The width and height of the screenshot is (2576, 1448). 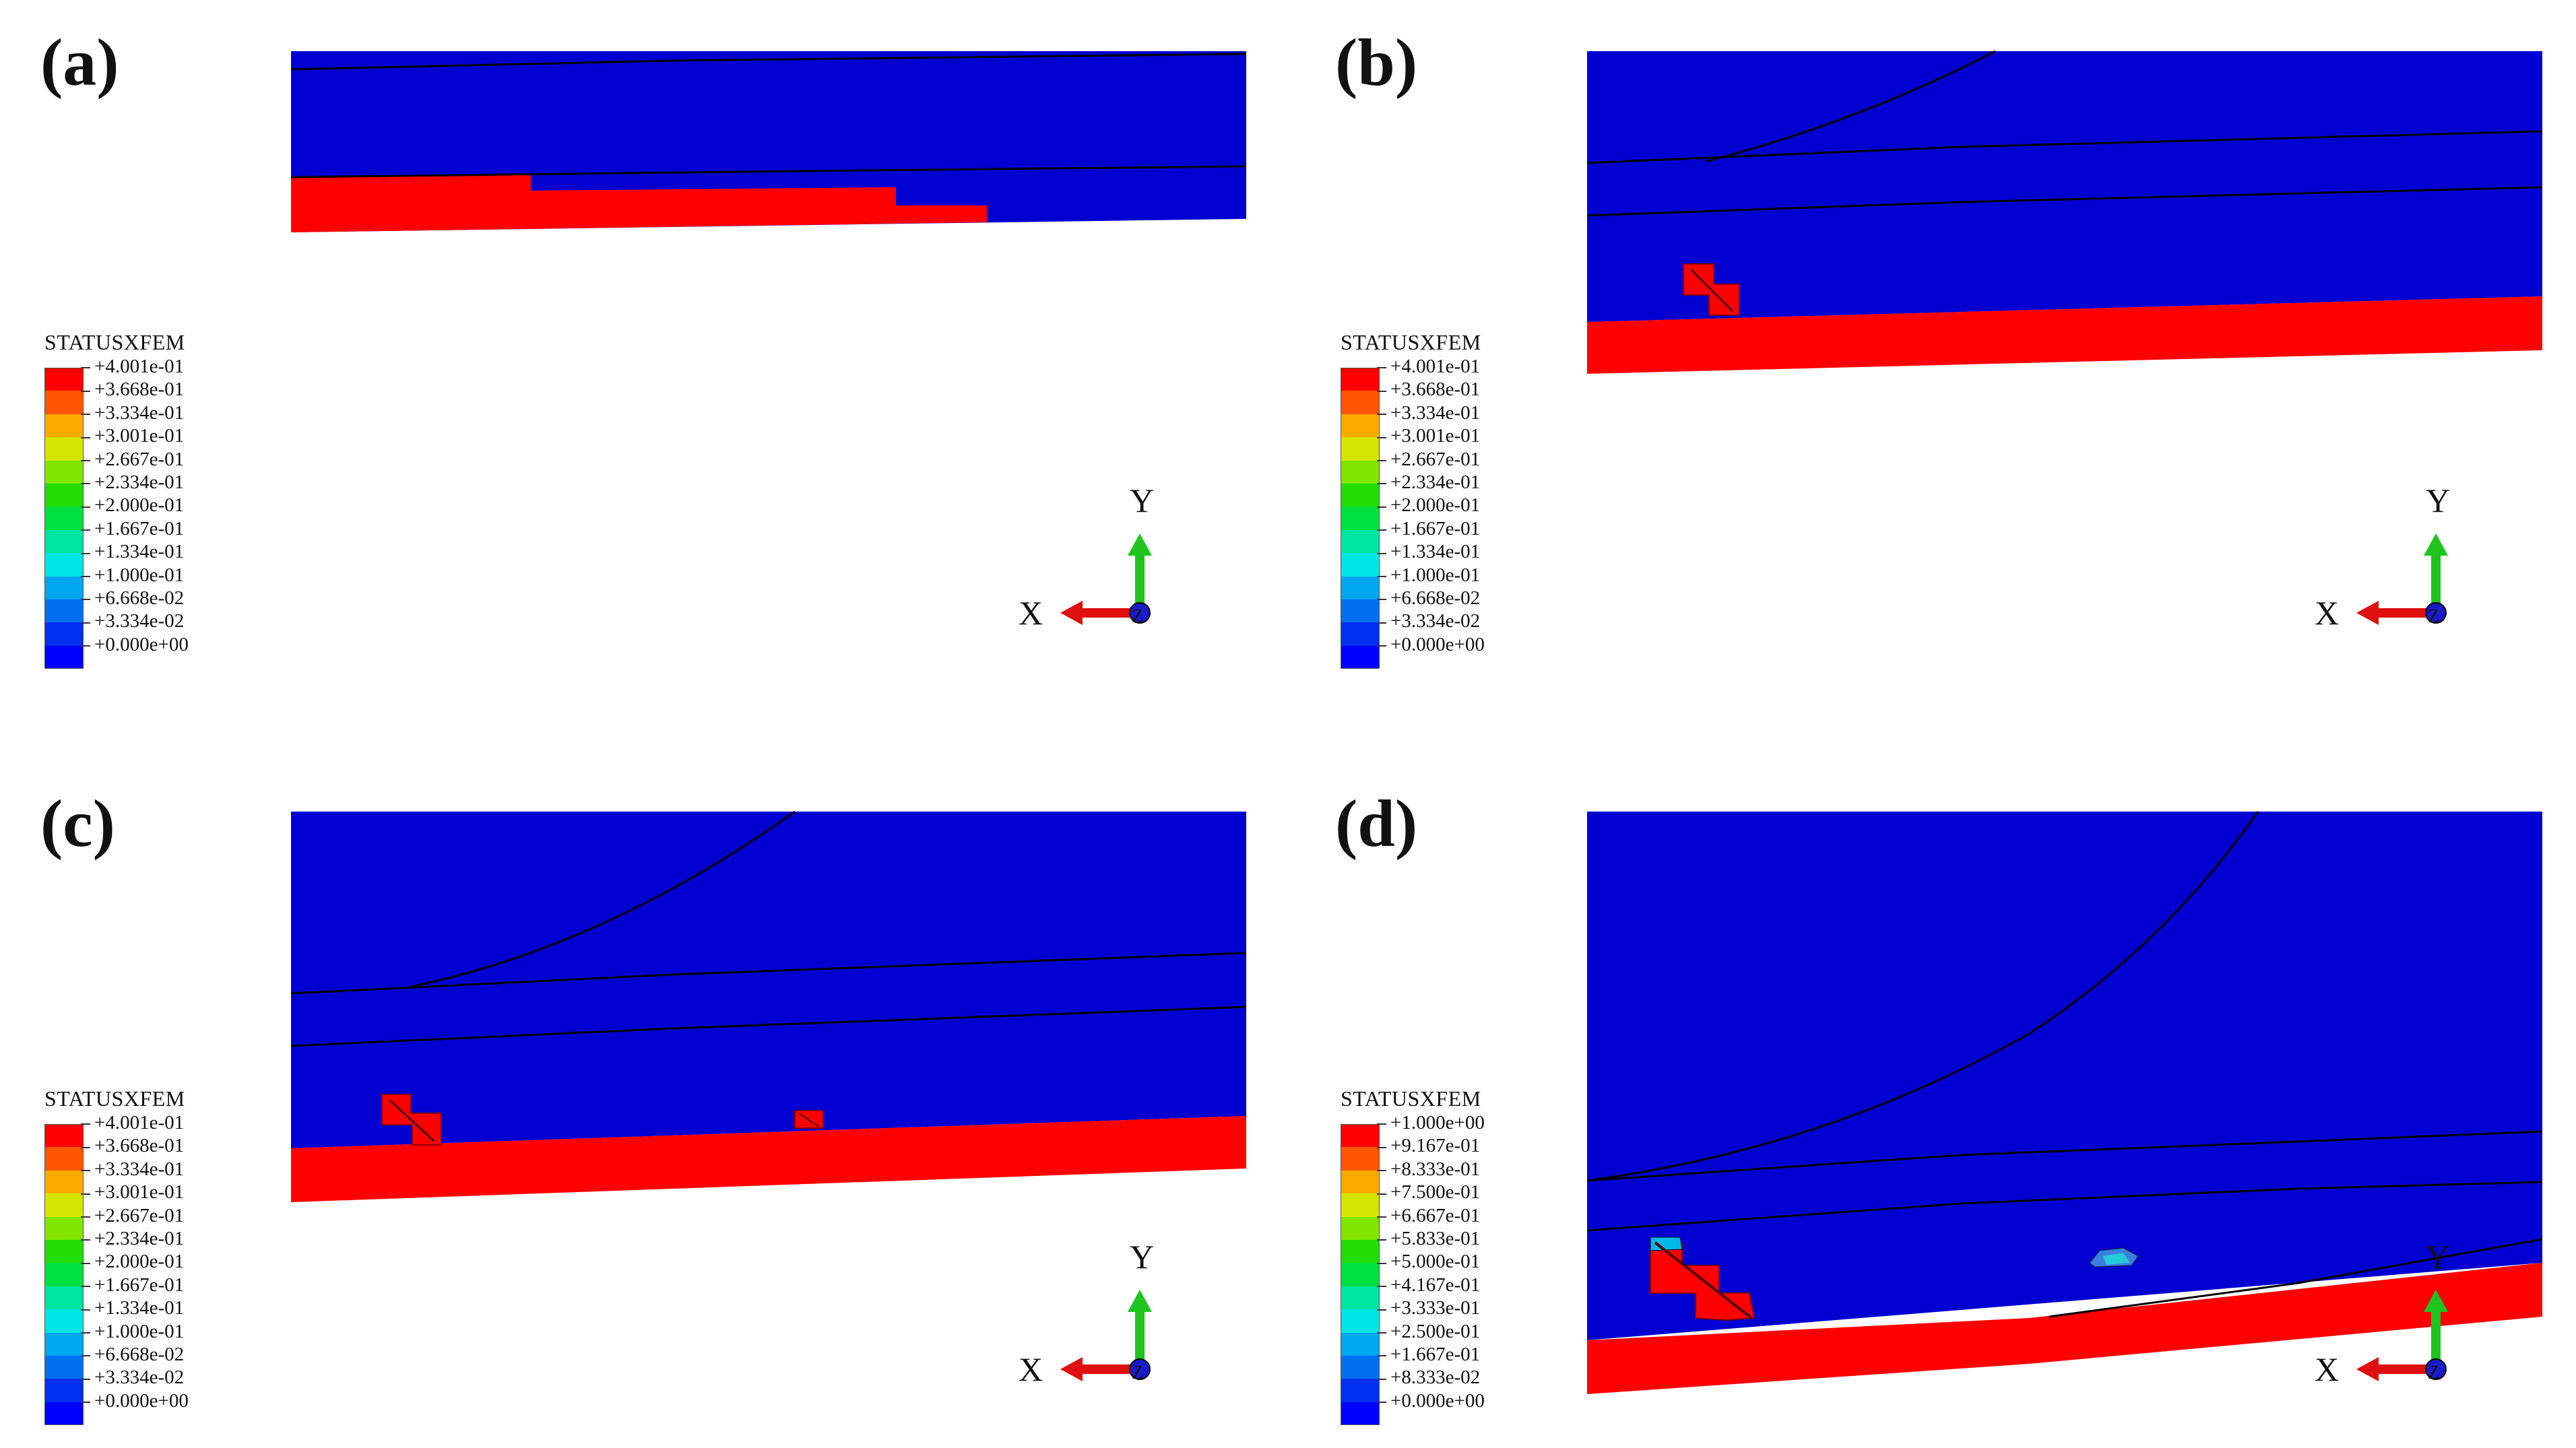 I want to click on y-axis-label: Y, so click(x=1142, y=1257).